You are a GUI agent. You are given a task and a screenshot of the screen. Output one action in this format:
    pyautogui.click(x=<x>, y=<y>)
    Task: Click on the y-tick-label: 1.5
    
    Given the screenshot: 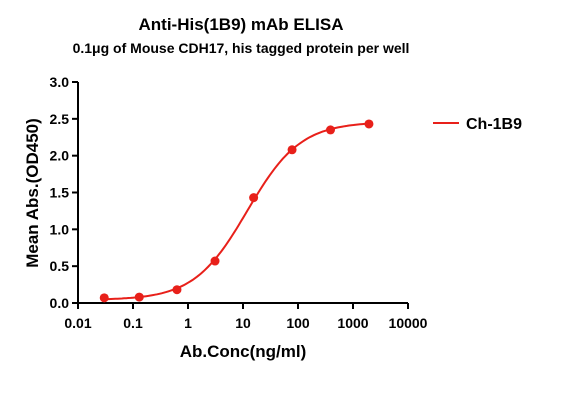 What is the action you would take?
    pyautogui.click(x=60, y=193)
    